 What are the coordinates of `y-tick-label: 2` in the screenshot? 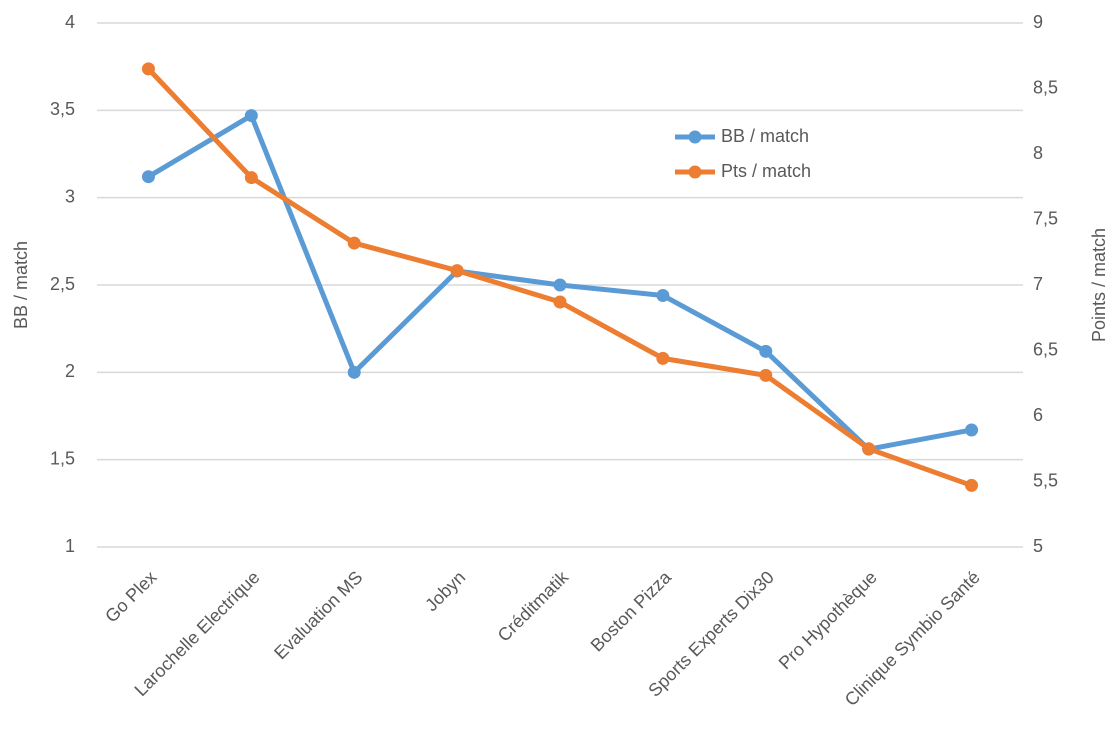 It's located at (70, 371).